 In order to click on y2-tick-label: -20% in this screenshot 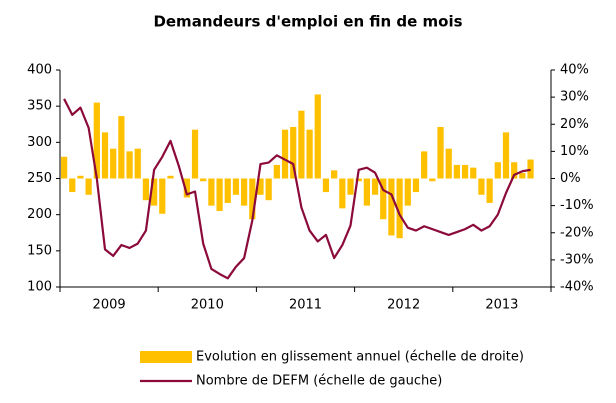, I will do `click(577, 232)`.